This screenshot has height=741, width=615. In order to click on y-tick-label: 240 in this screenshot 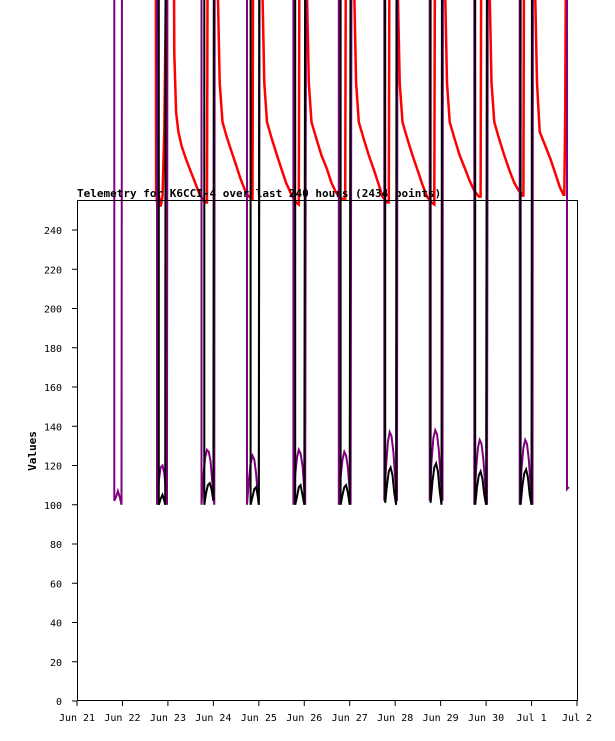, I will do `click(53, 231)`.